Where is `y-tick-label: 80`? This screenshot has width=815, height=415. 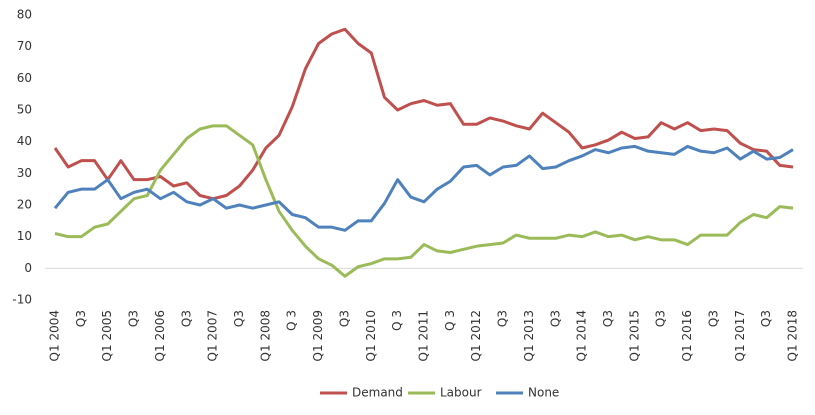 y-tick-label: 80 is located at coordinates (24, 15).